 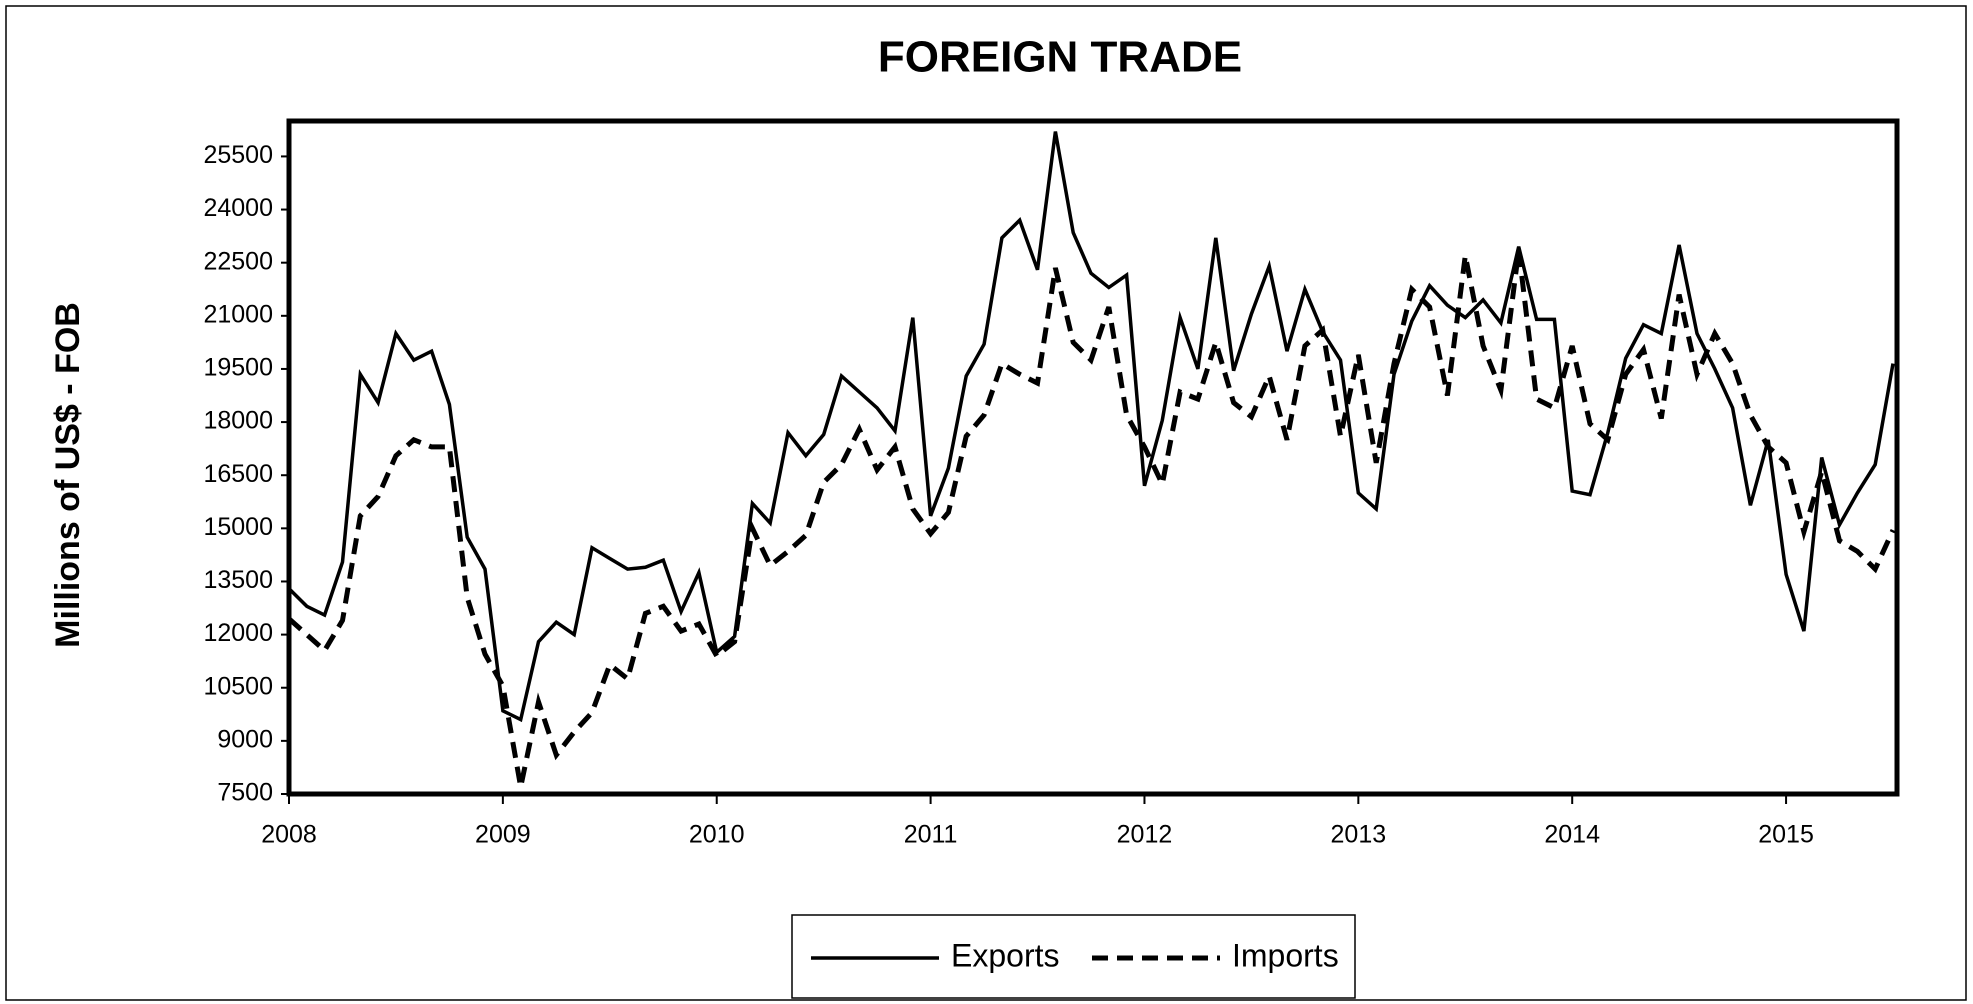 What do you see at coordinates (238, 421) in the screenshot?
I see `y-tick-label: 18000` at bounding box center [238, 421].